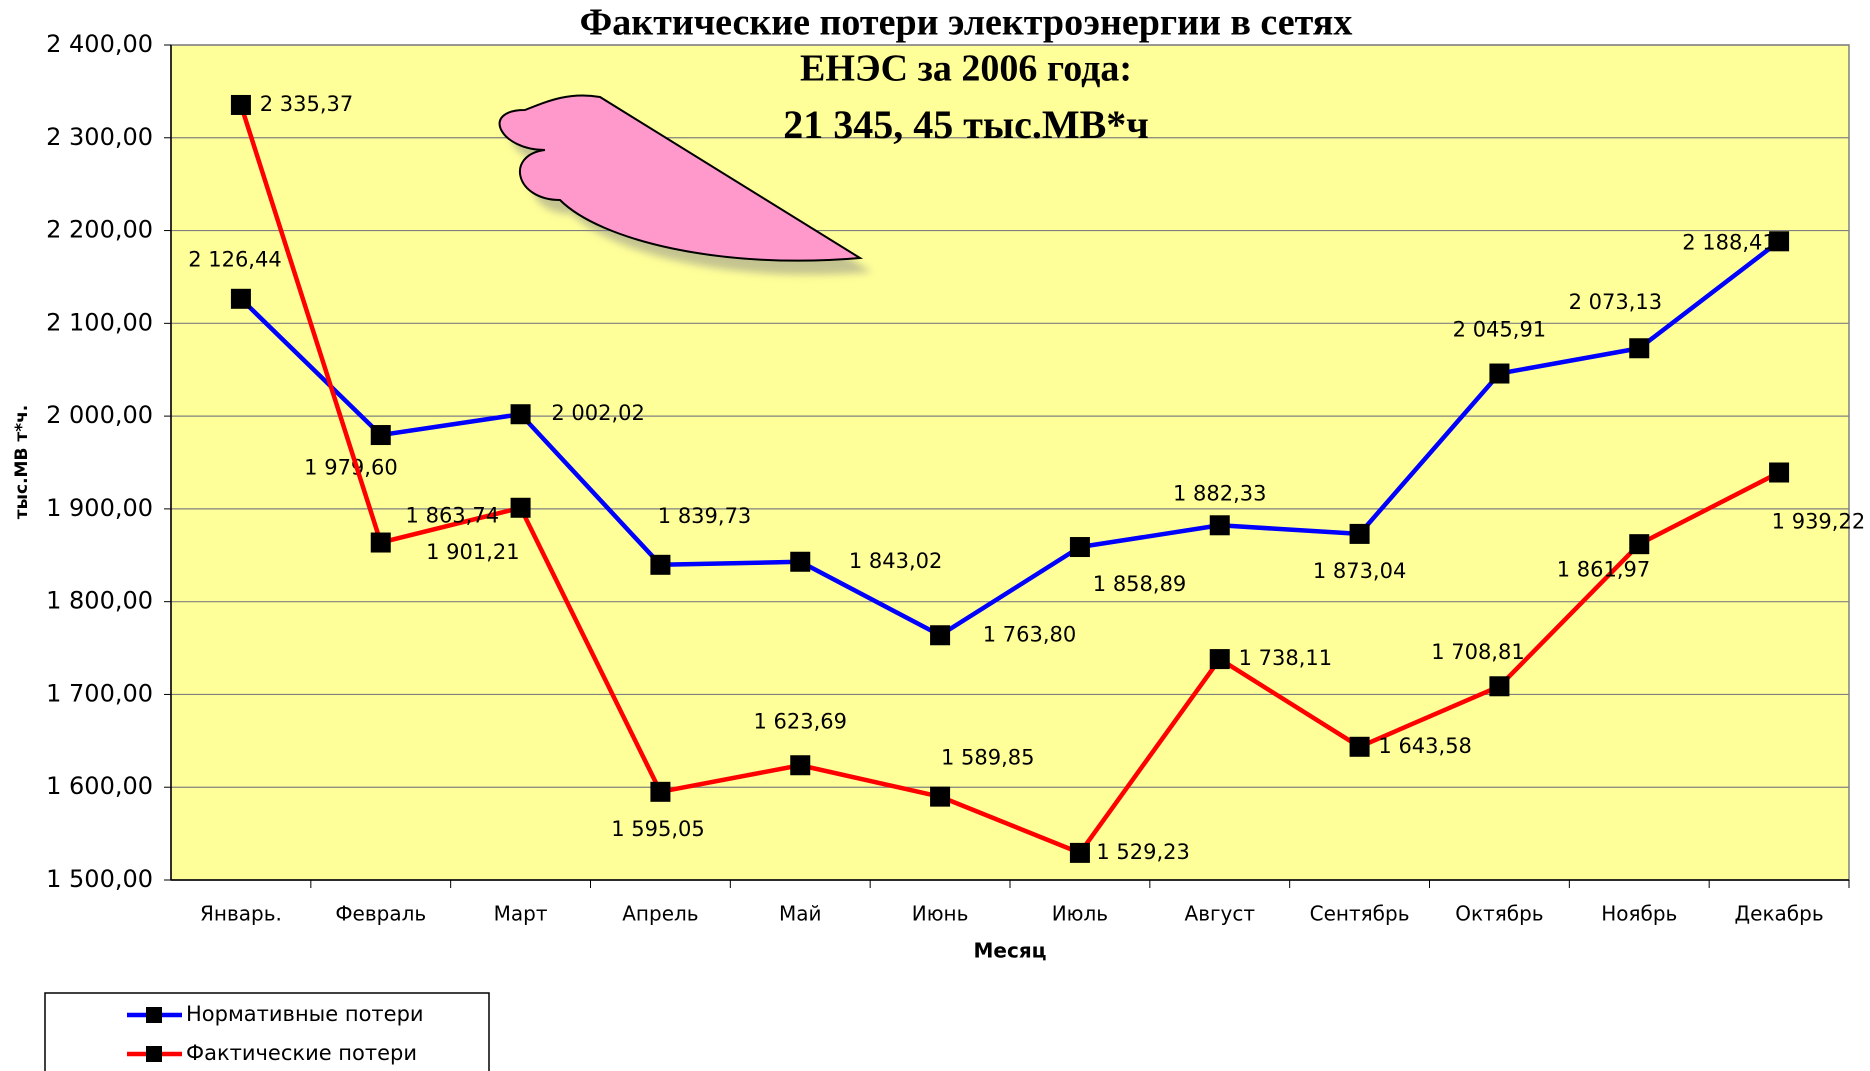 This screenshot has height=1071, width=1870. Describe the element at coordinates (99, 44) in the screenshot. I see `y-tick-label: 2 400,00` at that location.